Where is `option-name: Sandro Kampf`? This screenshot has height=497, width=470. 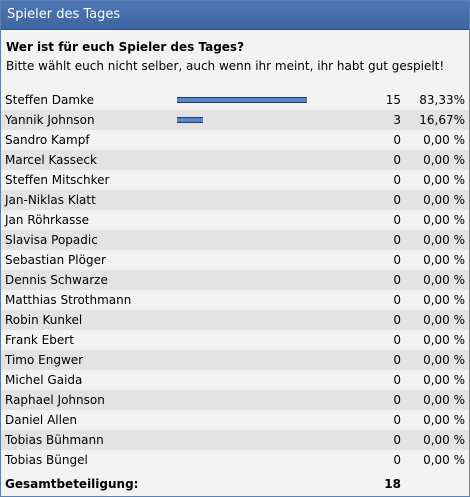
option-name: Sandro Kampf is located at coordinates (47, 140).